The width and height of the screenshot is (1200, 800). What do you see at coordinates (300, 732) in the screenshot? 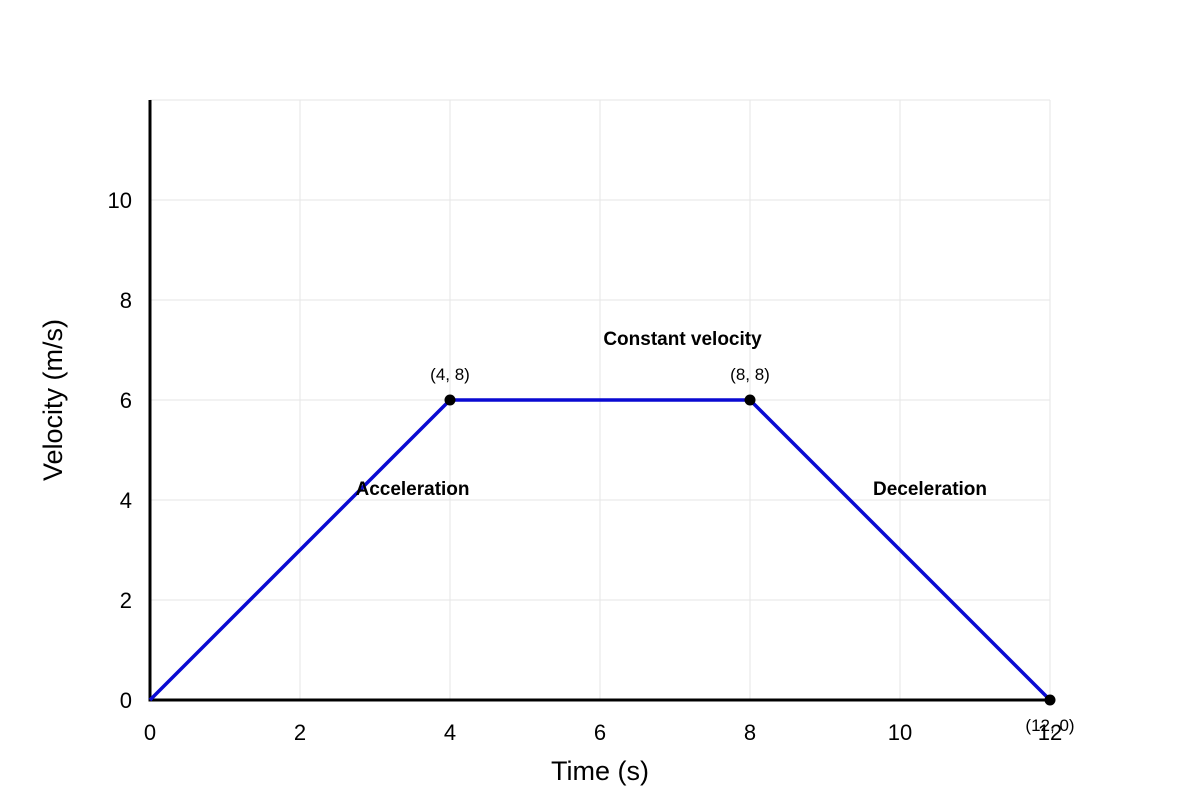
I see `x-tick-label: 2` at bounding box center [300, 732].